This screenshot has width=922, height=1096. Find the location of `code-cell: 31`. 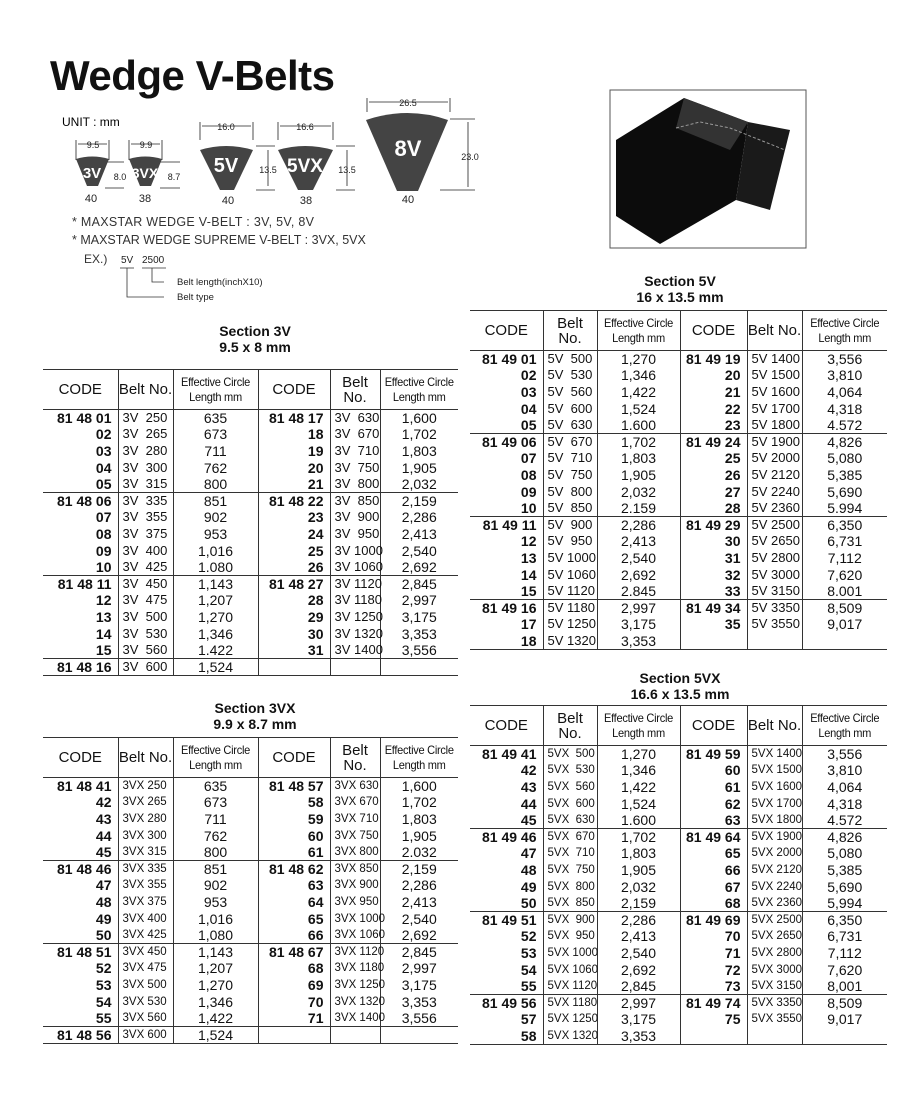

code-cell: 31 is located at coordinates (293, 650).